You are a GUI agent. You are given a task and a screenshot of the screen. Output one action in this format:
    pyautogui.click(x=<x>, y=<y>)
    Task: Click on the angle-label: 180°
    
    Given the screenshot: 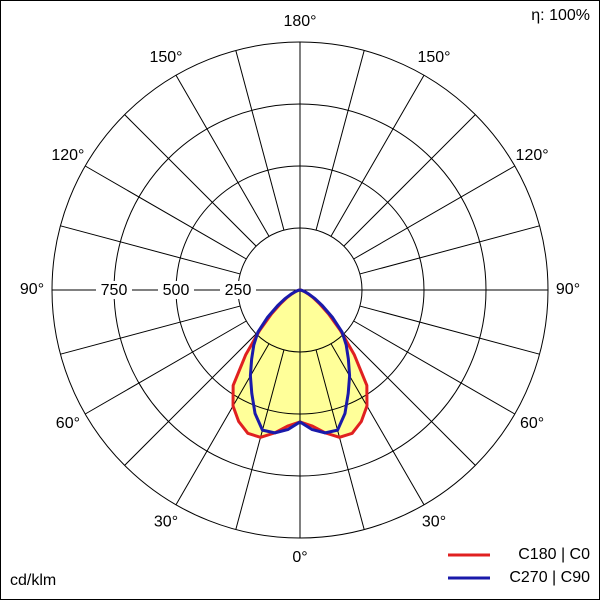 What is the action you would take?
    pyautogui.click(x=299, y=21)
    